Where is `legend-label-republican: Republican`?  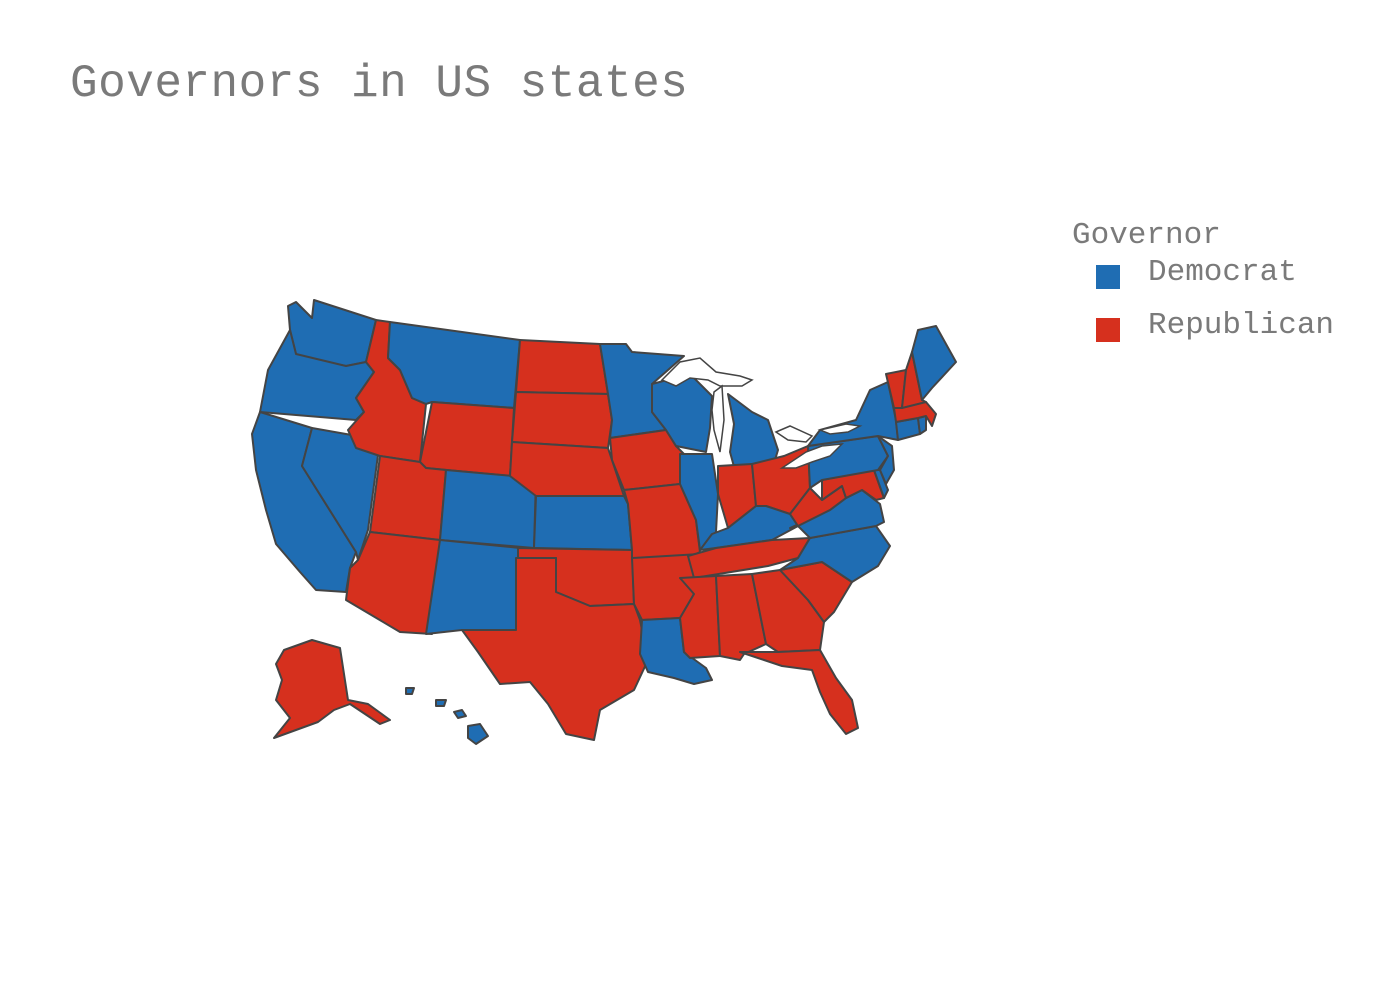 legend-label-republican: Republican is located at coordinates (1241, 325).